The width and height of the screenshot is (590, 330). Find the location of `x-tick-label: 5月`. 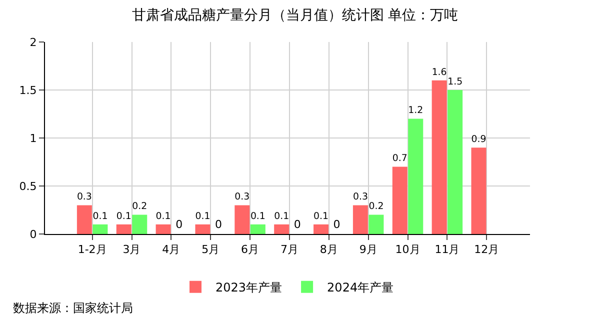

x-tick-label: 5月 is located at coordinates (211, 249).